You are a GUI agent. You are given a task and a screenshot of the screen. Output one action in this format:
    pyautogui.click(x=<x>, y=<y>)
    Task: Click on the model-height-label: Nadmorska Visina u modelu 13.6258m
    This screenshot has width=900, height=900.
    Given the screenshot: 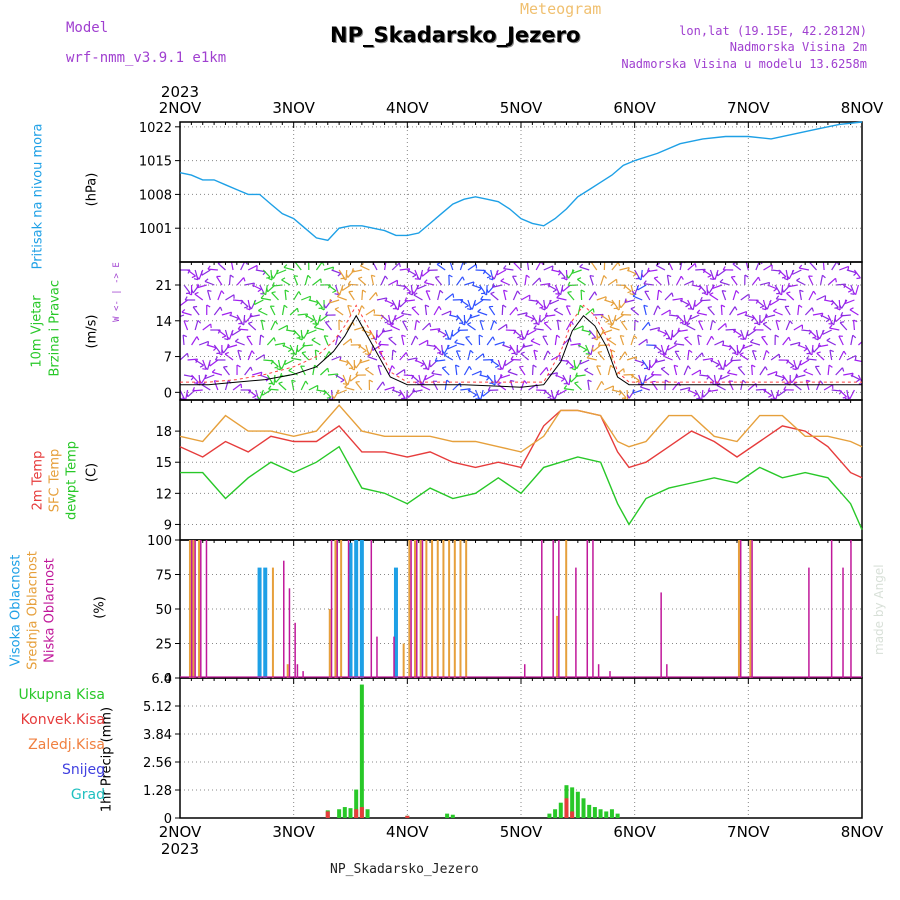 What is the action you would take?
    pyautogui.click(x=744, y=64)
    